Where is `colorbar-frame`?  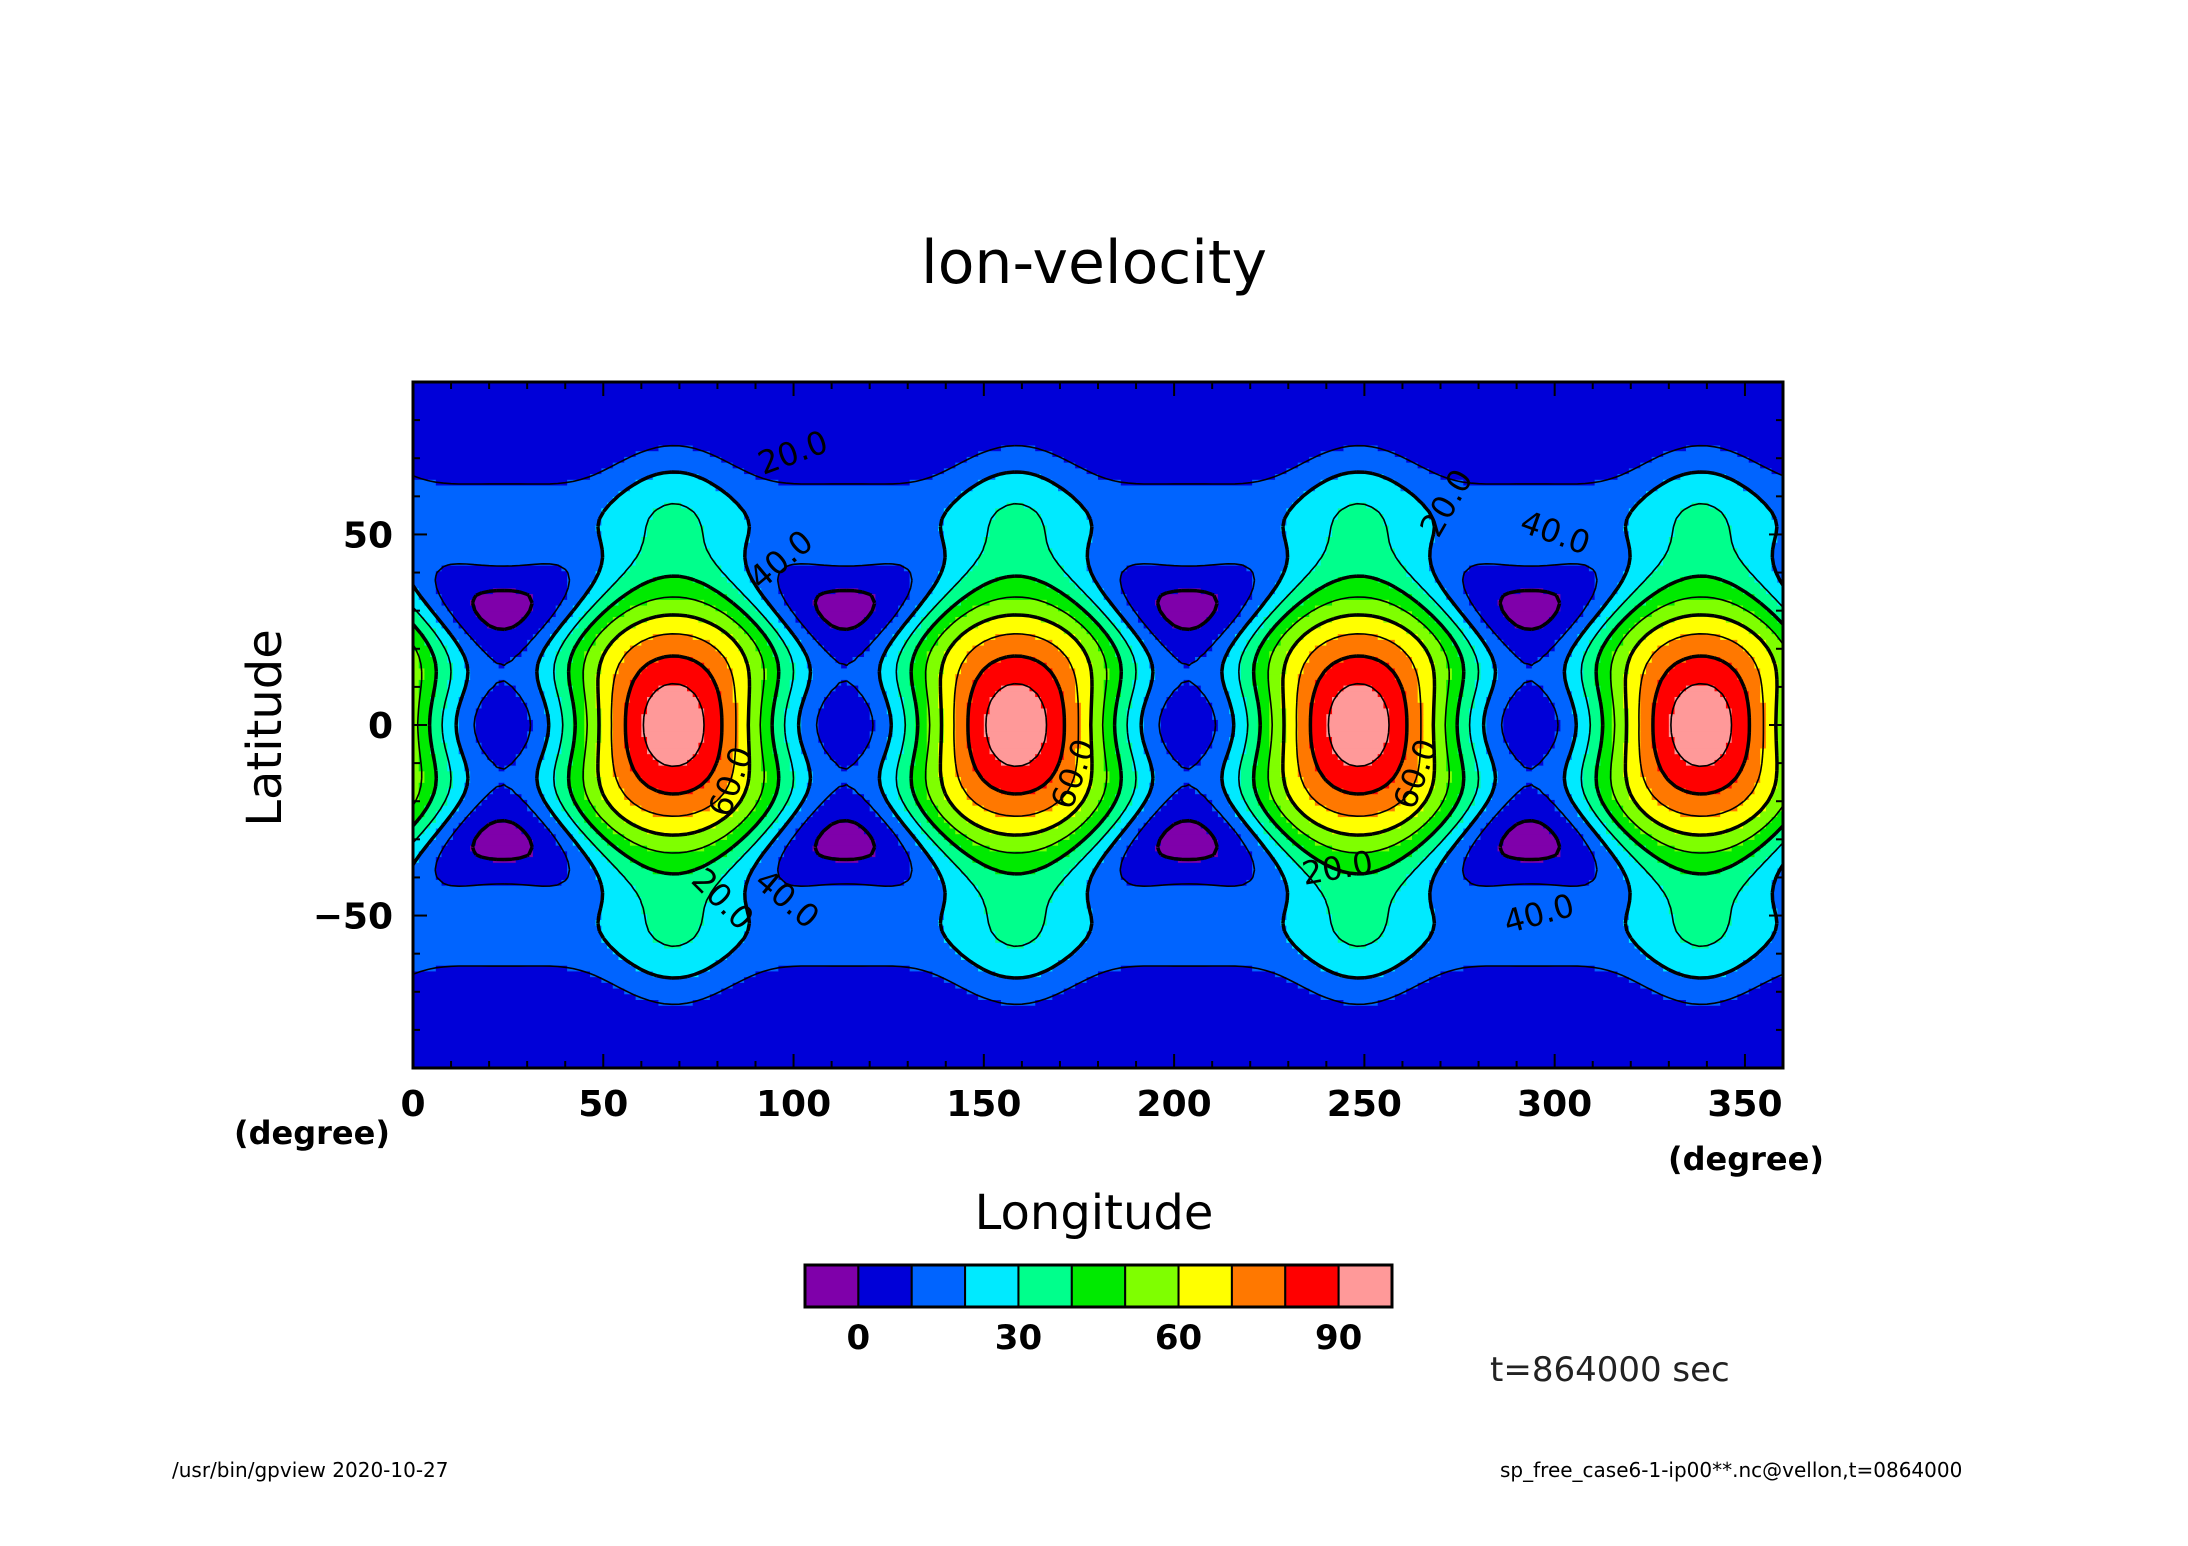 colorbar-frame is located at coordinates (1098, 1286).